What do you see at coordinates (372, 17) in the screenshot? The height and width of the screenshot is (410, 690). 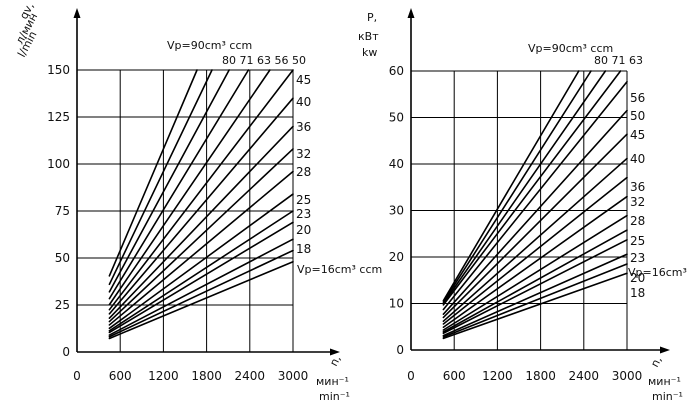 I see `y-axis-label-line-1: P,` at bounding box center [372, 17].